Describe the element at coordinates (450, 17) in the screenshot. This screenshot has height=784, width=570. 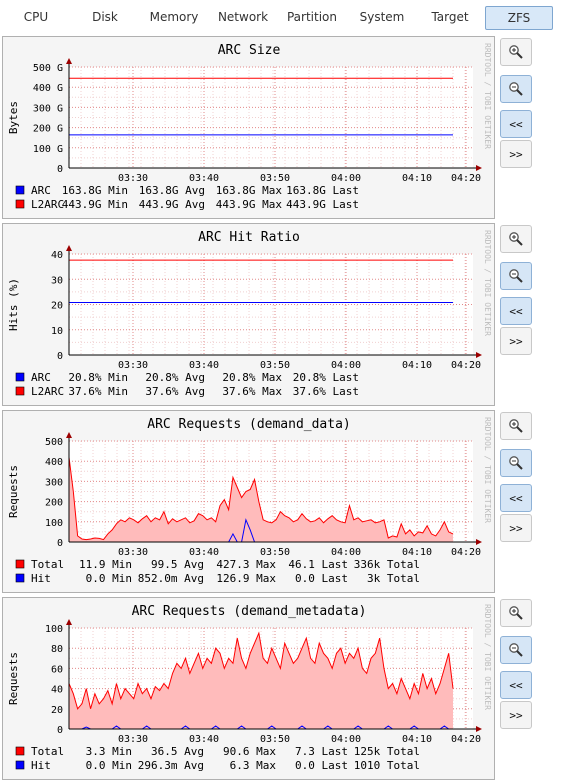
I see `tab-target: Target` at that location.